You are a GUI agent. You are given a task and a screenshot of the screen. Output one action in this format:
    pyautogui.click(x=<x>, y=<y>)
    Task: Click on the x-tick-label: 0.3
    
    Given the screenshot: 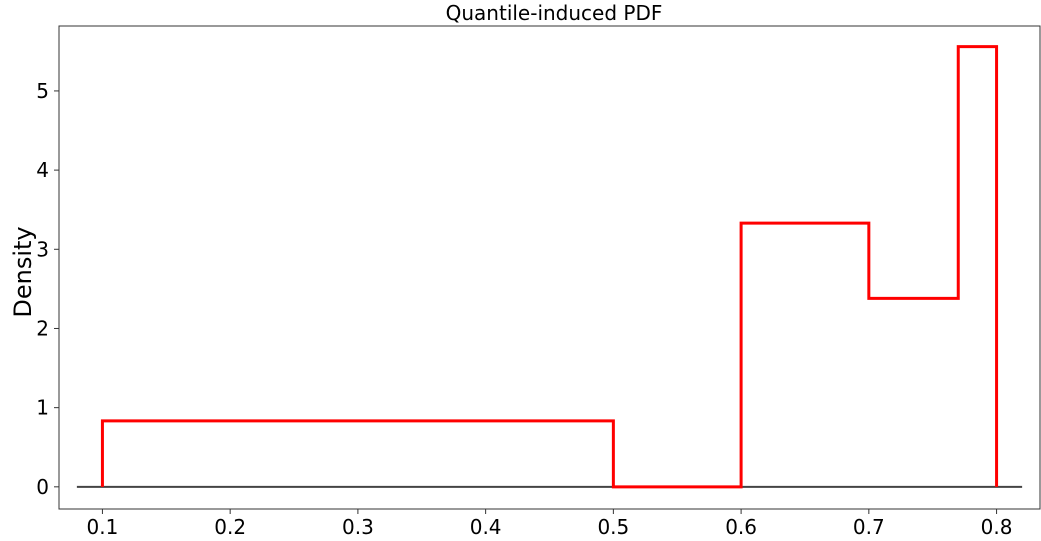 What is the action you would take?
    pyautogui.click(x=358, y=527)
    